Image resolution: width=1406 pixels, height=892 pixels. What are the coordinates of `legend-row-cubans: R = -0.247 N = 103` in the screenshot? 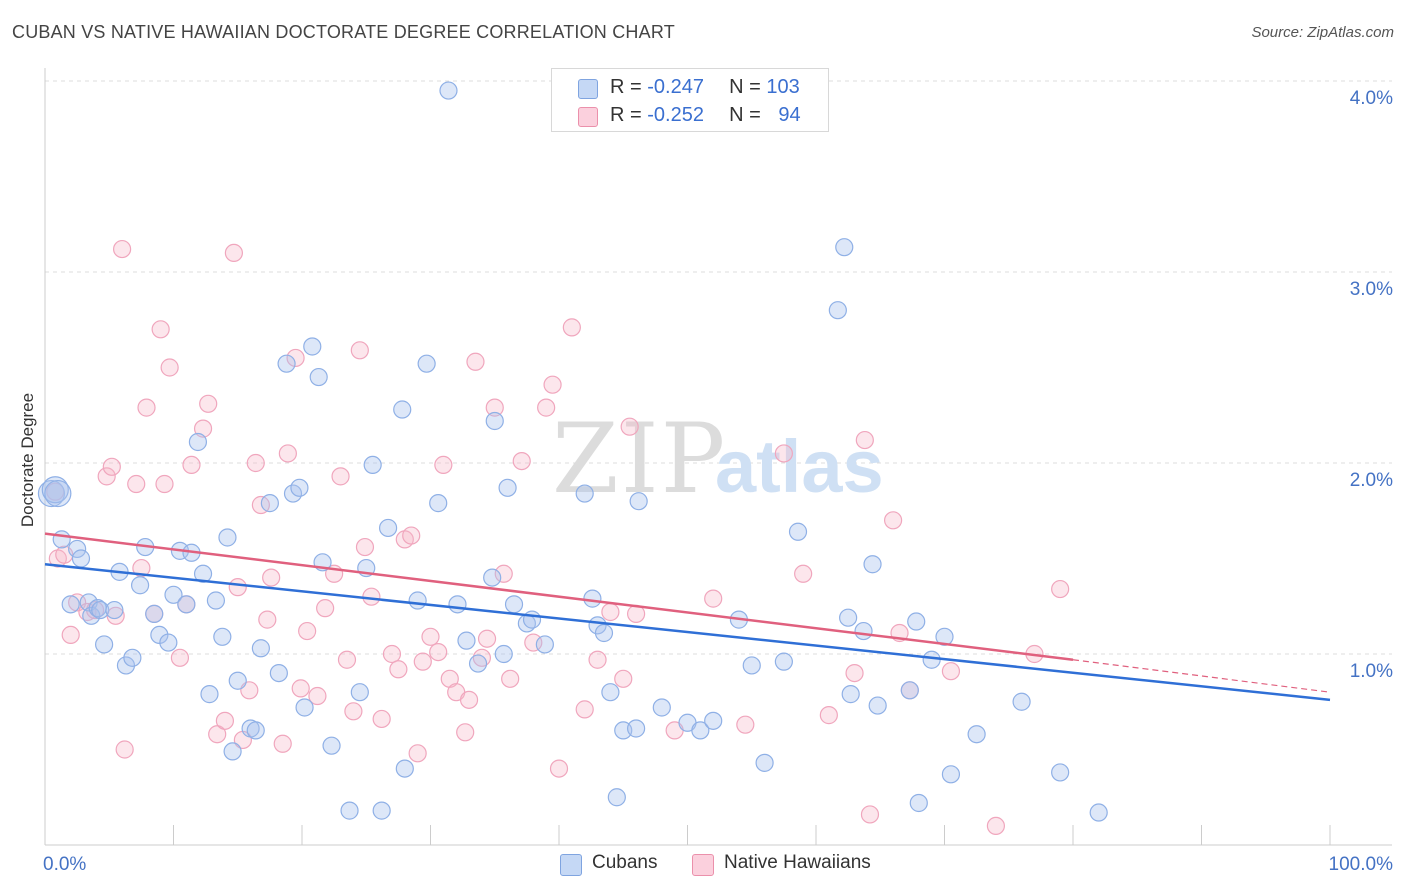 It's located at (690, 87).